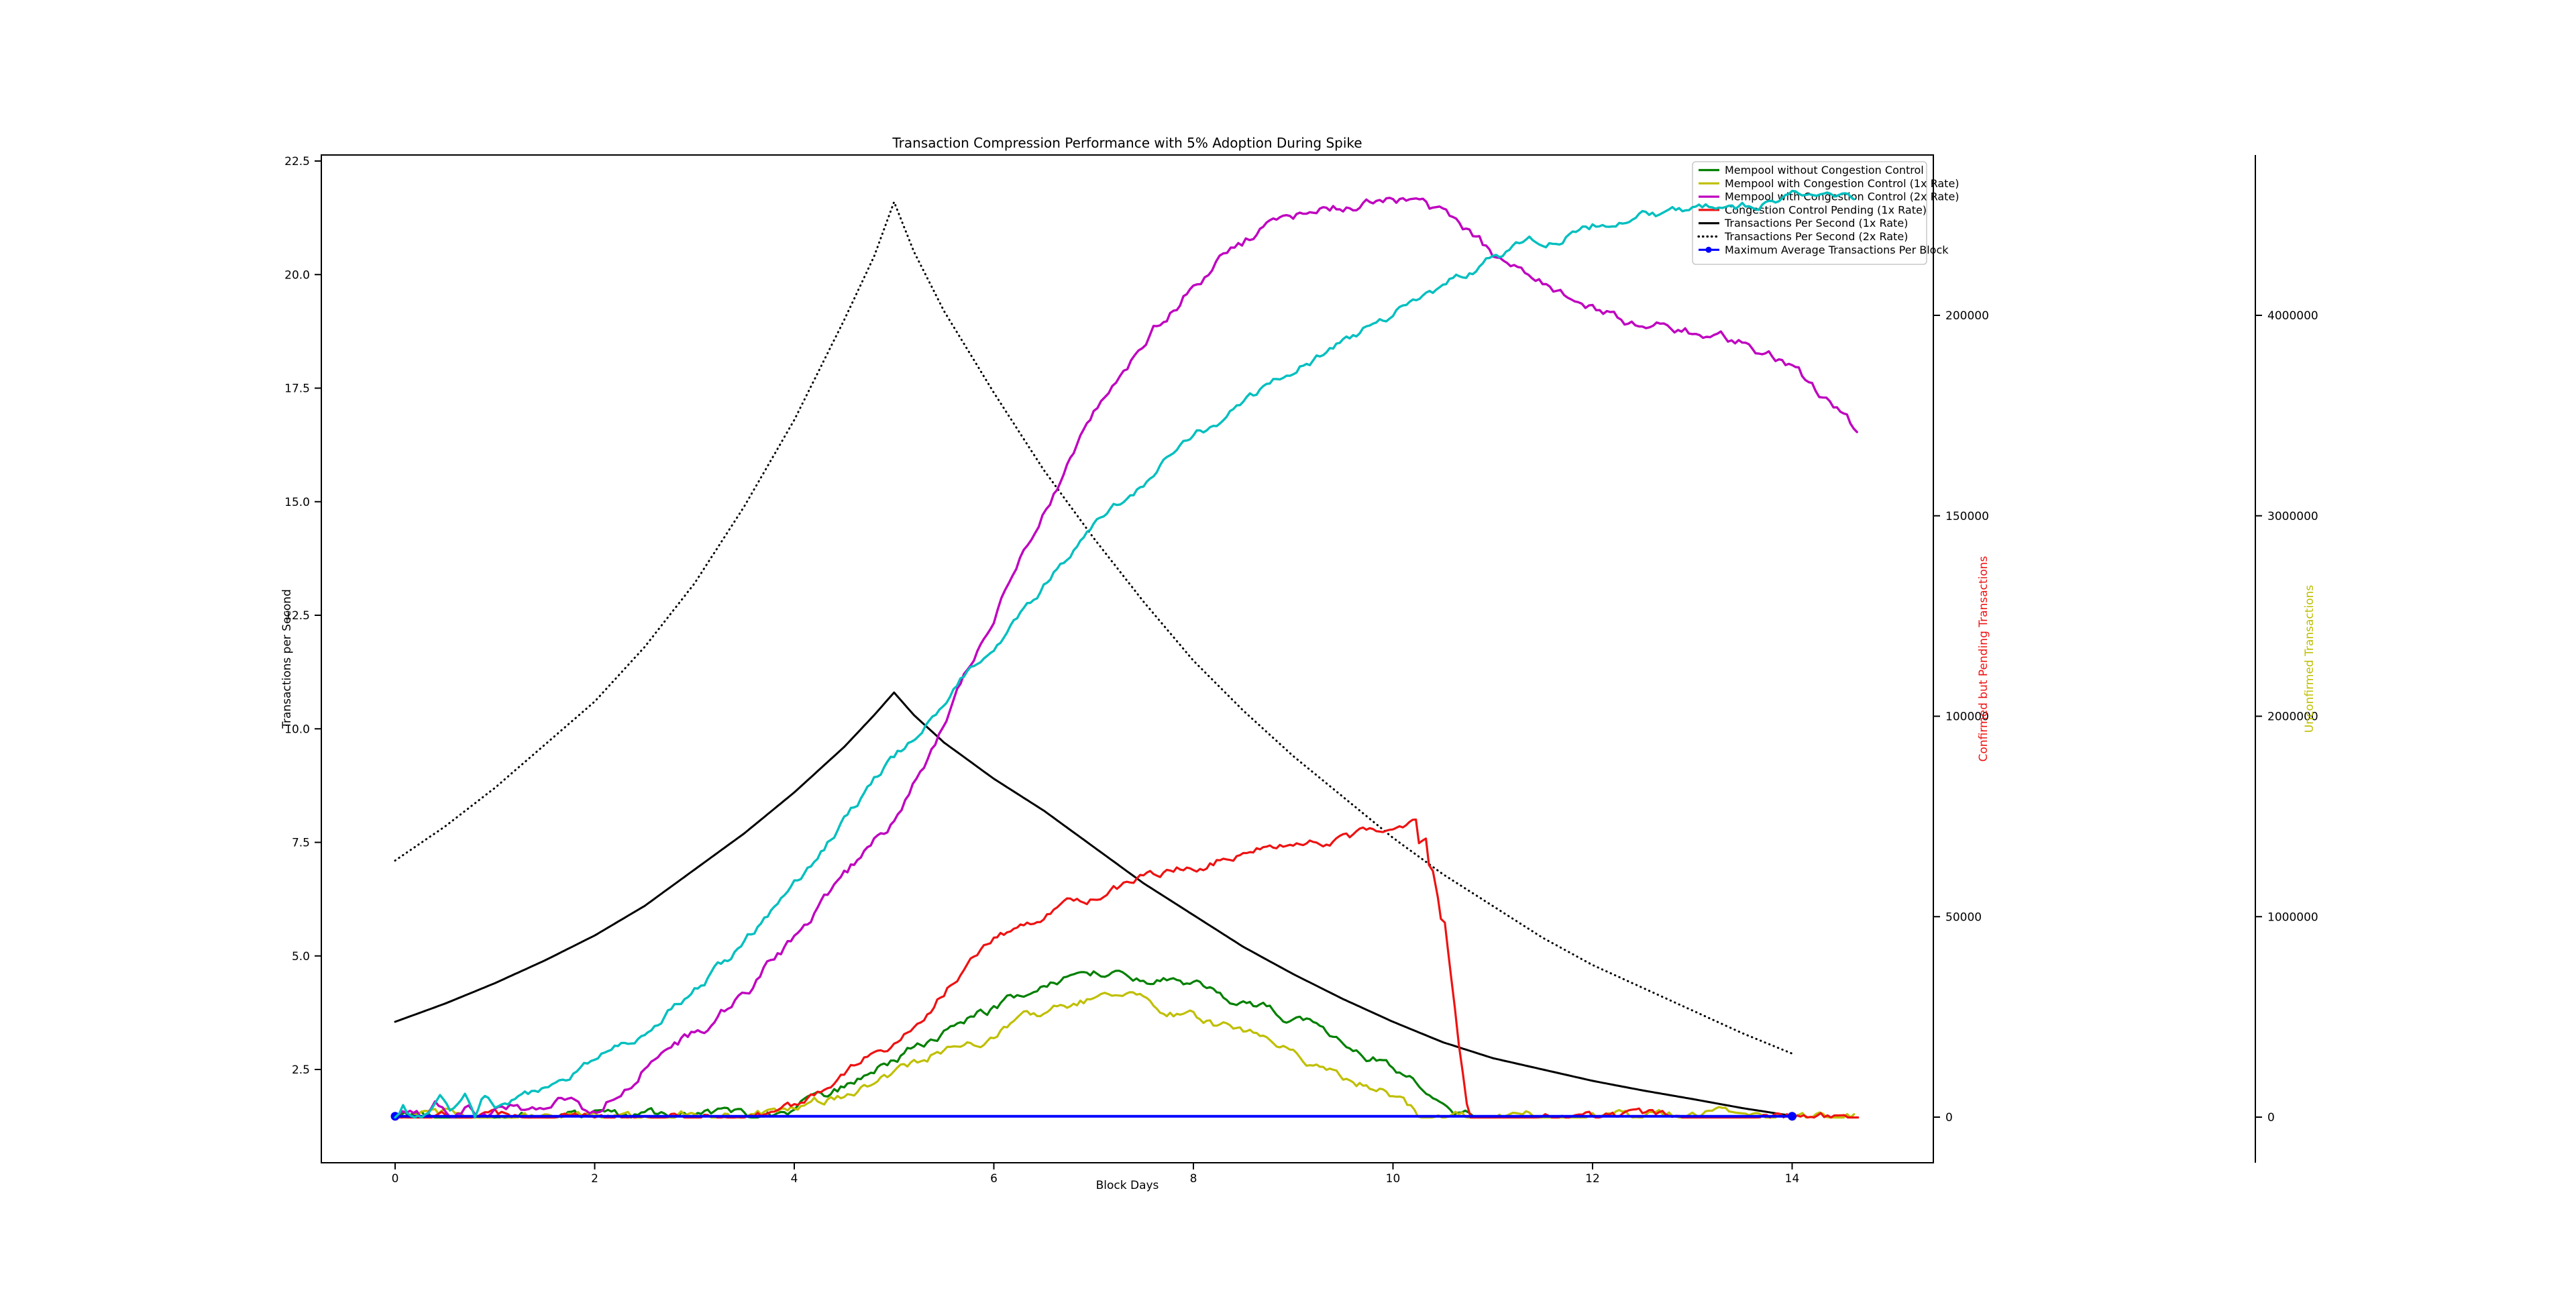 The height and width of the screenshot is (1307, 2576). I want to click on x-tick-label: 14, so click(1792, 1179).